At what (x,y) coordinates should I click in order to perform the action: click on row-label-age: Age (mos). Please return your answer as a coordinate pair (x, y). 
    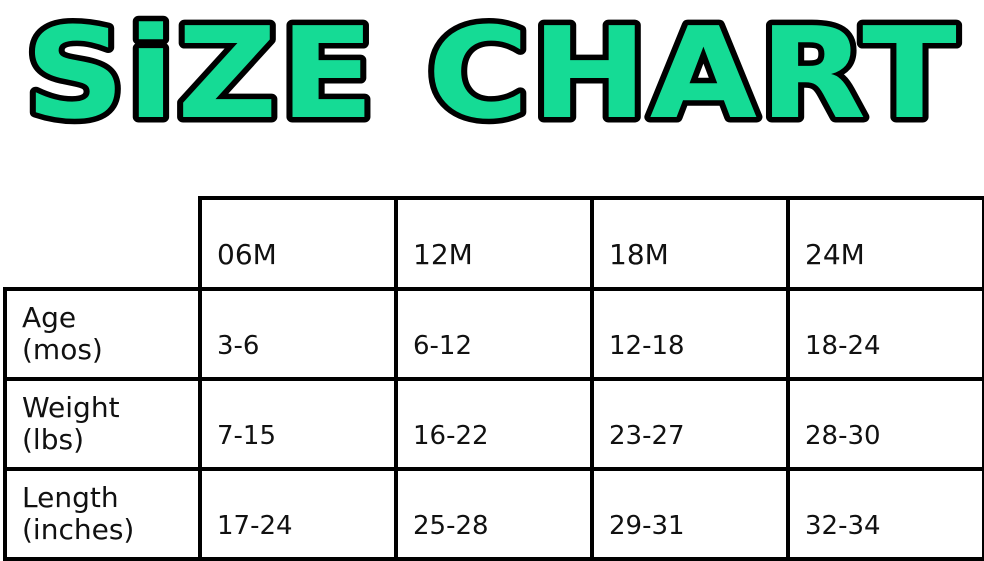
    Looking at the image, I should click on (102, 334).